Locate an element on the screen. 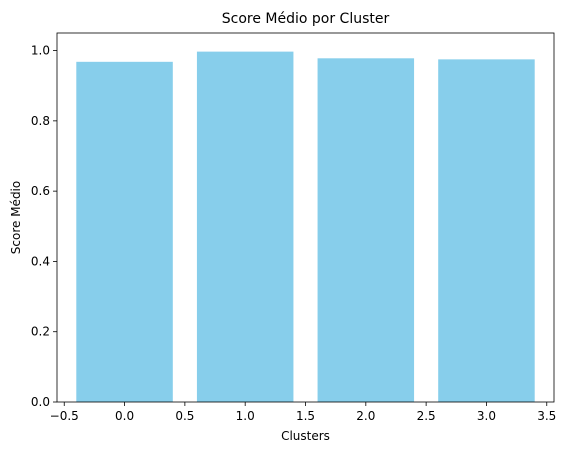 This screenshot has width=567, height=460. x-ticks-group: −0.5 0.0 0.5 1.0 1.5 2.0 2.5 3.0 3.5 is located at coordinates (303, 412).